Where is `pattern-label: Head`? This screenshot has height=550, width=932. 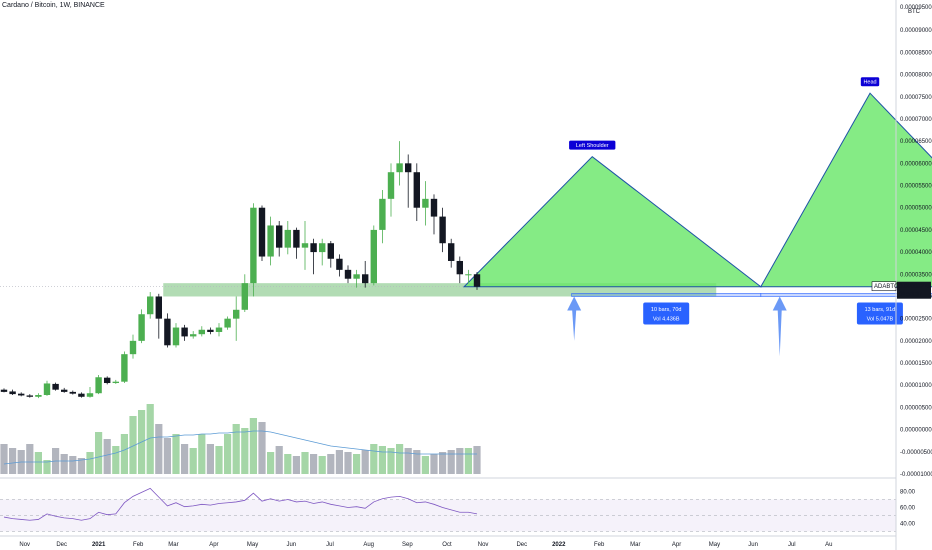
pattern-label: Head is located at coordinates (869, 83).